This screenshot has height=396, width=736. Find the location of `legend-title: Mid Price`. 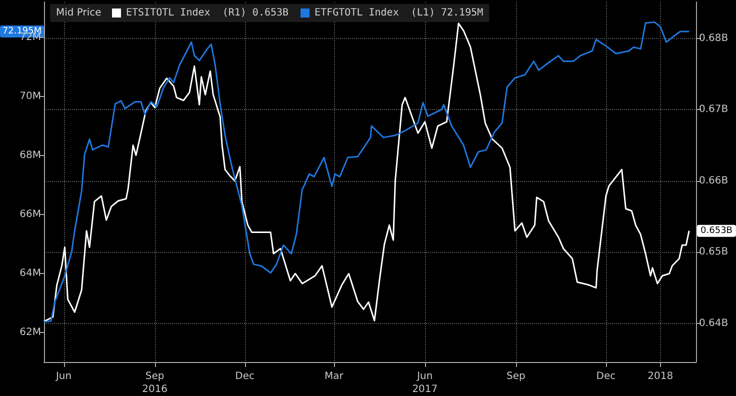

legend-title: Mid Price is located at coordinates (79, 13).